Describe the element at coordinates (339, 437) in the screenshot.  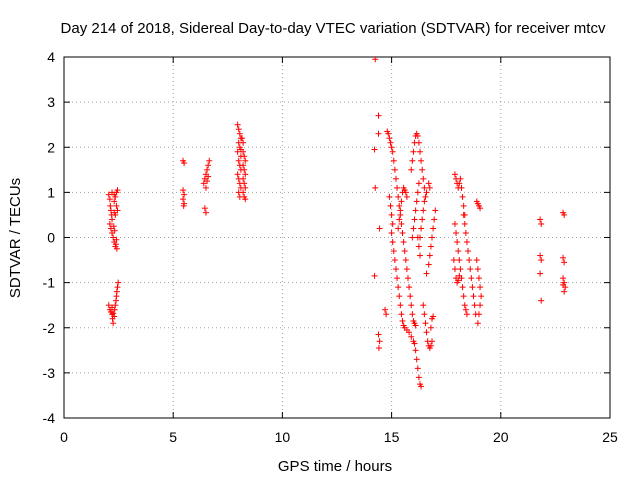
I see `x-tick-labels: 0 5 10 15 20 25` at that location.